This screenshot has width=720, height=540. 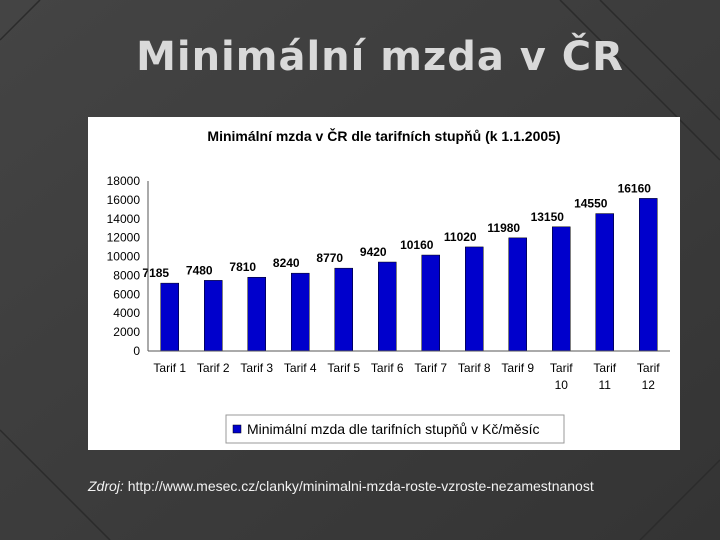 I want to click on data-label: 7810, so click(x=242, y=267).